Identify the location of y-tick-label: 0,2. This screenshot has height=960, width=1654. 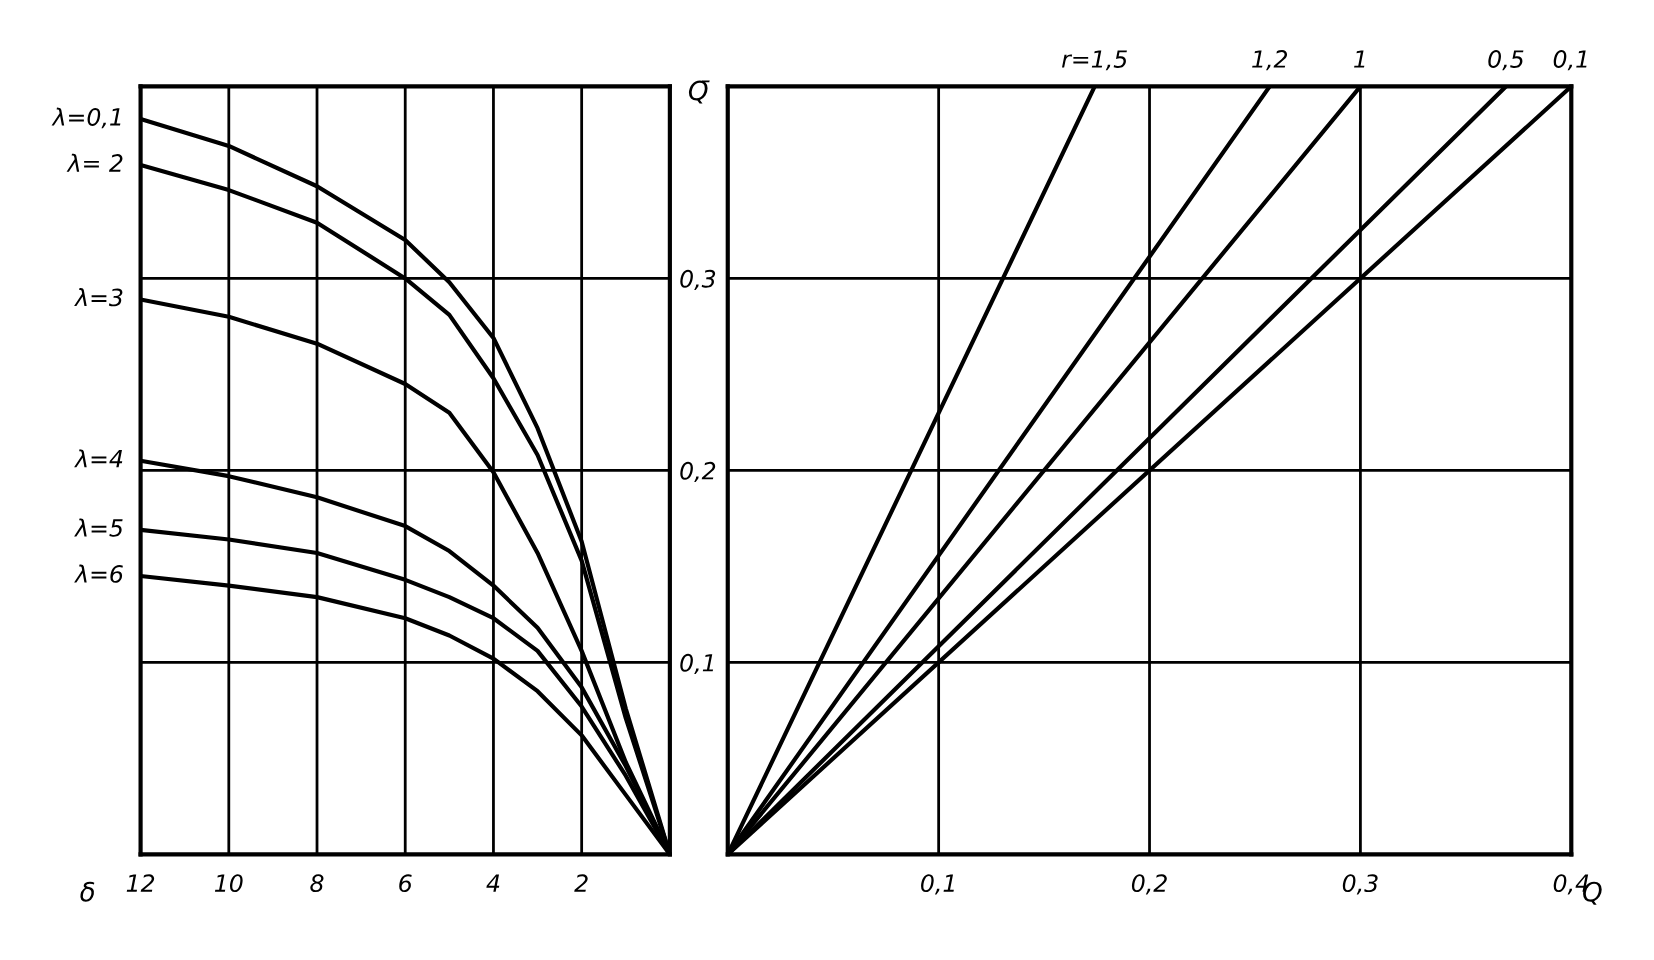
(698, 472).